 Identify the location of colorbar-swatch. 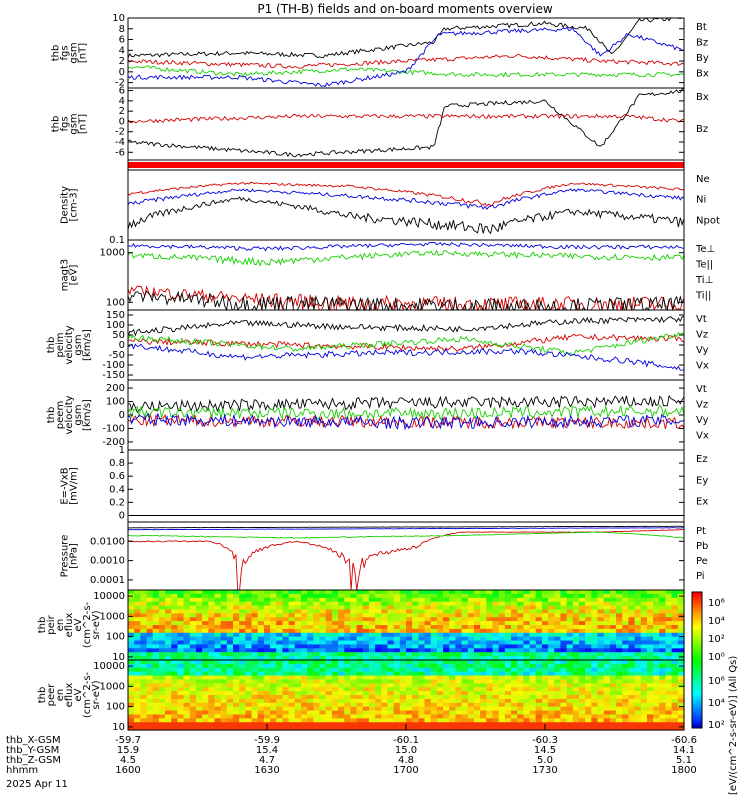
(697, 661).